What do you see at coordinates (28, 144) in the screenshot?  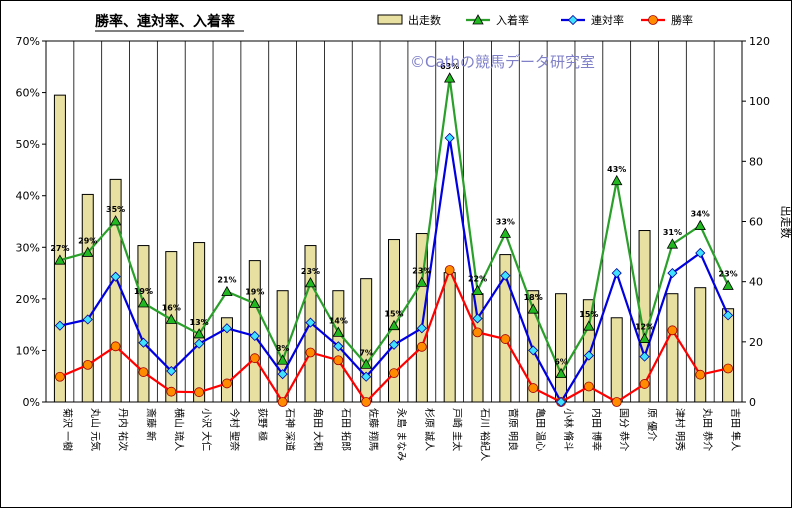 I see `left-tick-label: 50%` at bounding box center [28, 144].